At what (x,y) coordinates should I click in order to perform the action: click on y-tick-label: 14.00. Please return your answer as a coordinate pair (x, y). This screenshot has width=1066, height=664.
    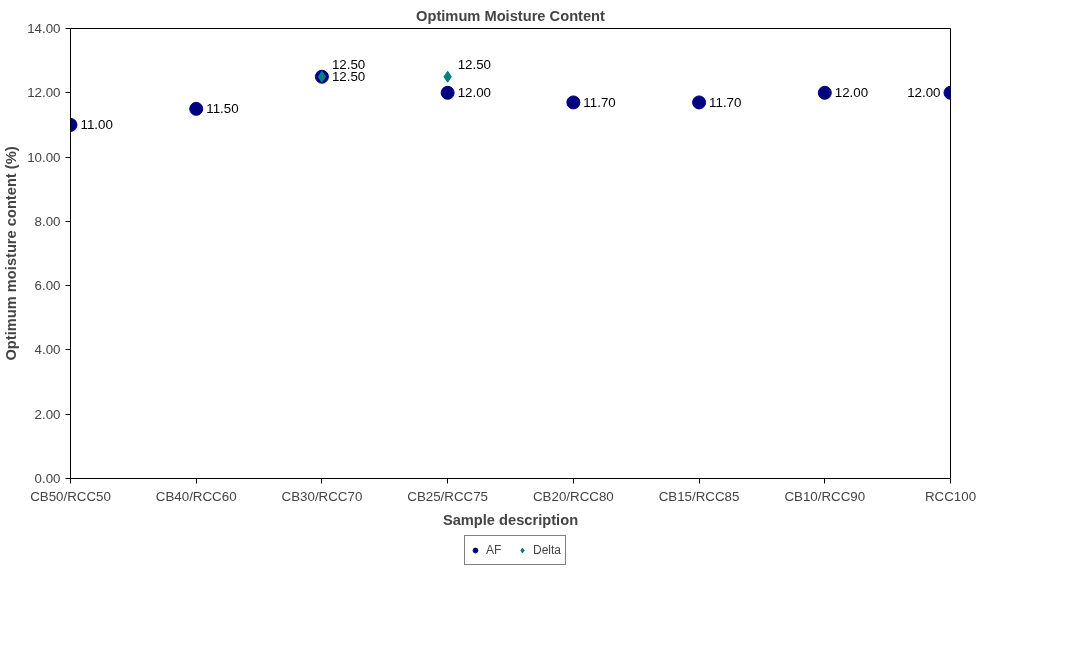
    Looking at the image, I should click on (44, 28).